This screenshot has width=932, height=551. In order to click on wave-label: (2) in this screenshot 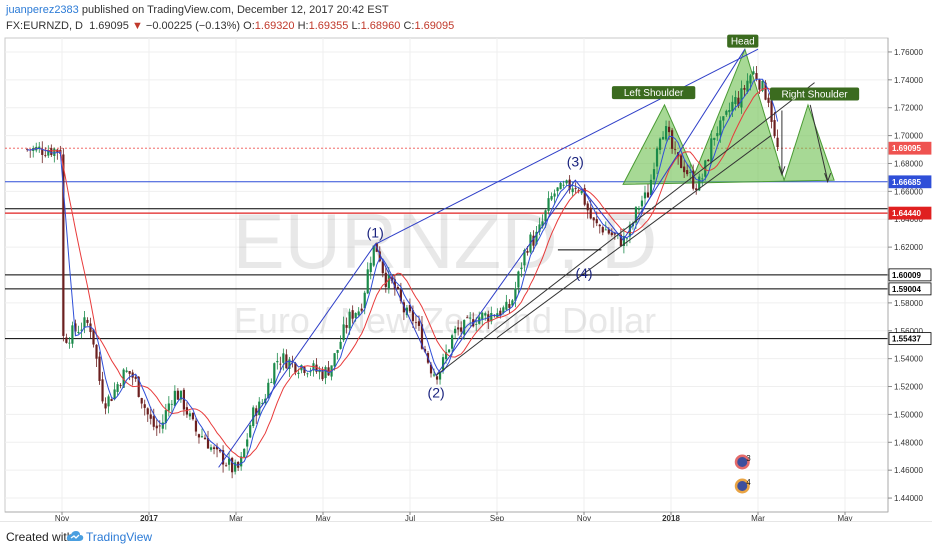, I will do `click(436, 393)`.